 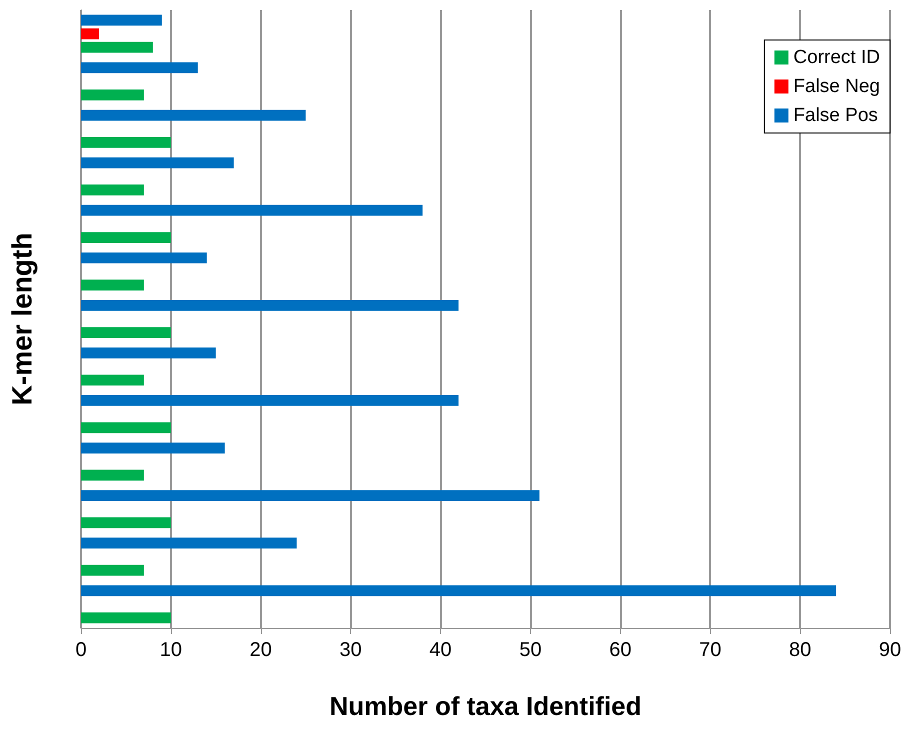 What do you see at coordinates (81, 650) in the screenshot?
I see `x-tick-label: 0` at bounding box center [81, 650].